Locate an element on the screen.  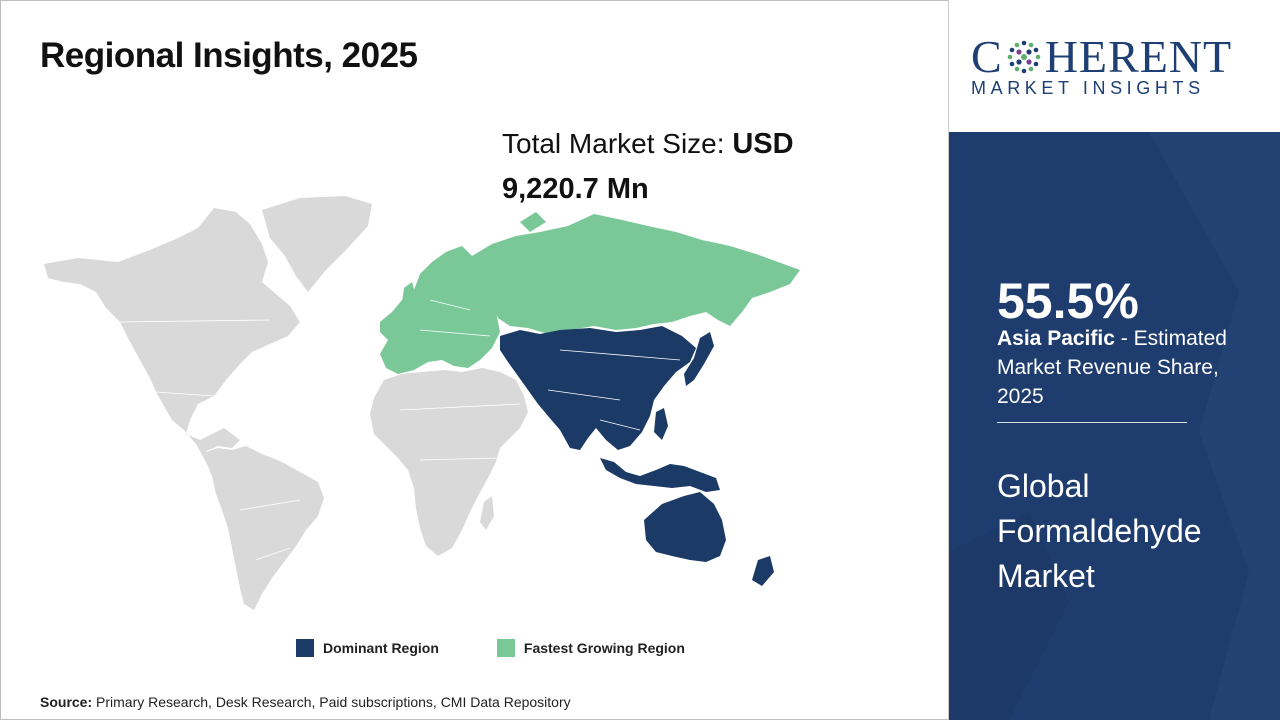
divider is located at coordinates (1092, 422).